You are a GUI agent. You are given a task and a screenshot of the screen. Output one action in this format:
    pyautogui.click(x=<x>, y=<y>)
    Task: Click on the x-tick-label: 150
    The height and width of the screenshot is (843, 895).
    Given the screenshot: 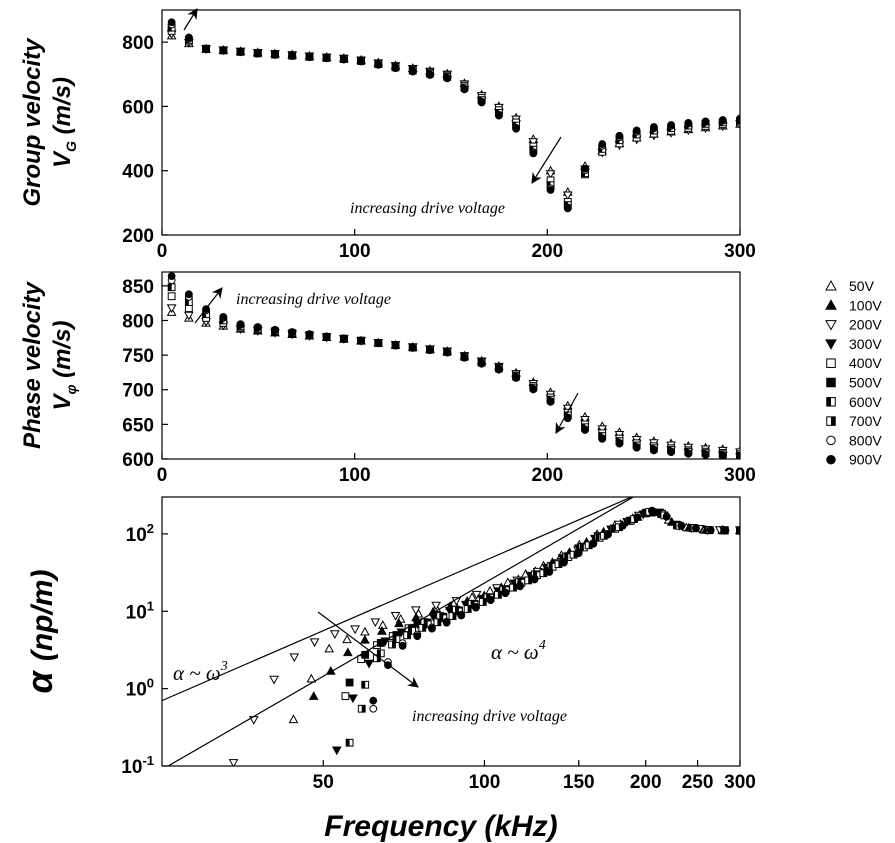 What is the action you would take?
    pyautogui.click(x=579, y=782)
    